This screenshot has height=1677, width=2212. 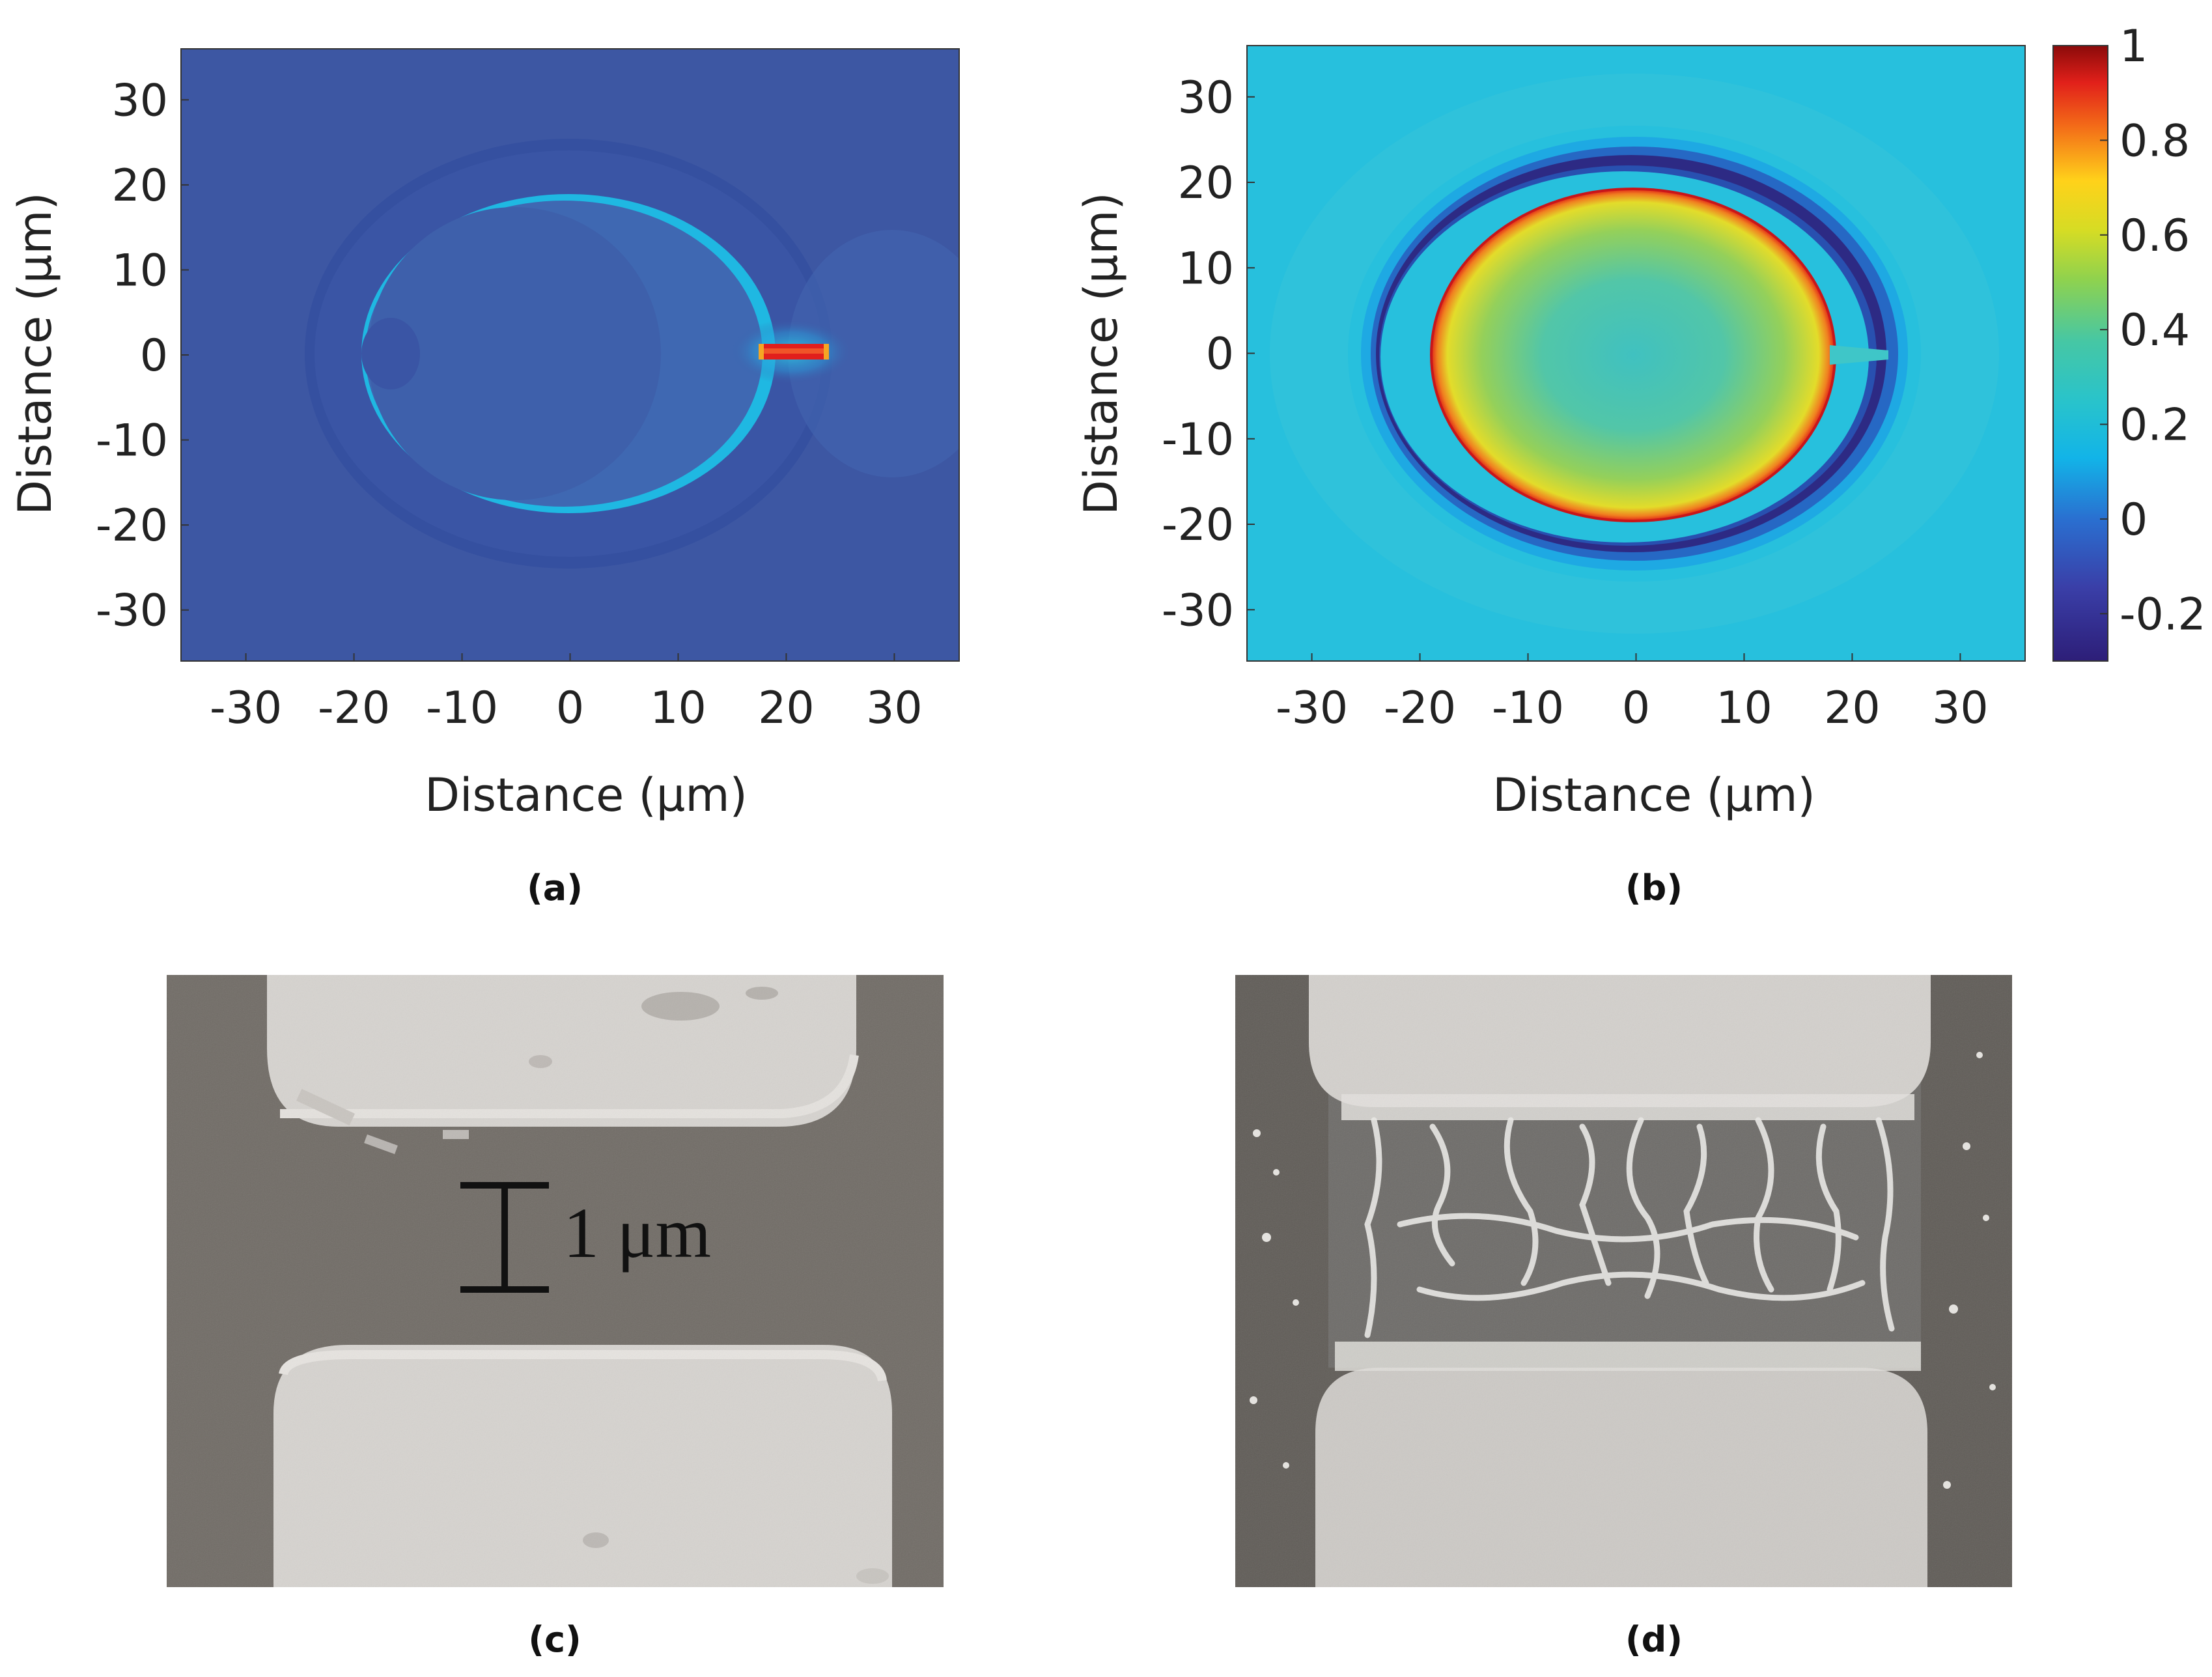 I want to click on x-tick-label-a: -10, so click(x=462, y=708).